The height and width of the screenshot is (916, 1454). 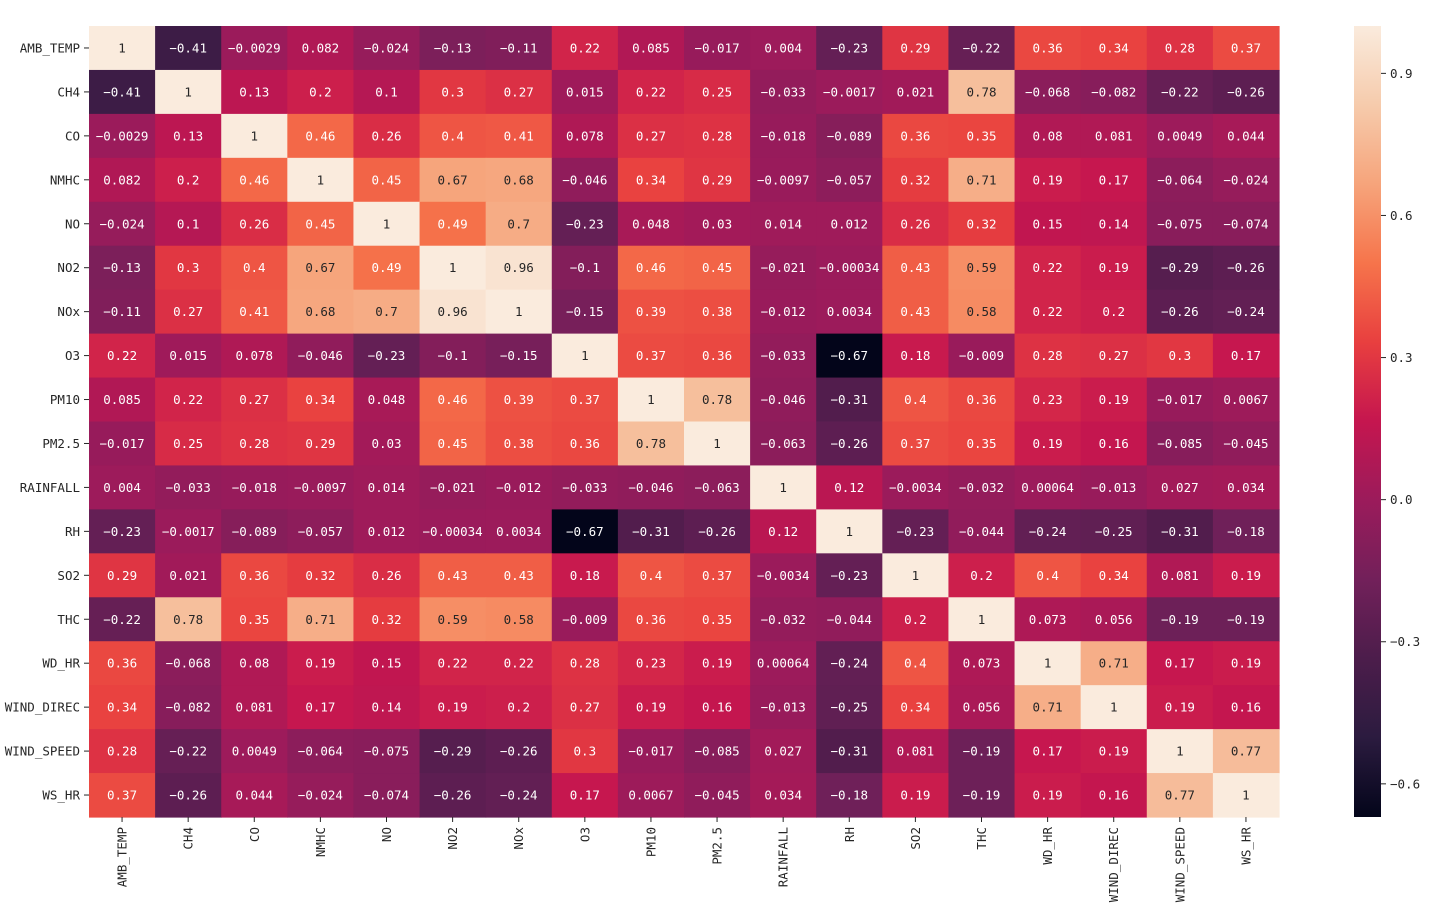 I want to click on cell-value-label: −0.017, so click(x=121, y=443).